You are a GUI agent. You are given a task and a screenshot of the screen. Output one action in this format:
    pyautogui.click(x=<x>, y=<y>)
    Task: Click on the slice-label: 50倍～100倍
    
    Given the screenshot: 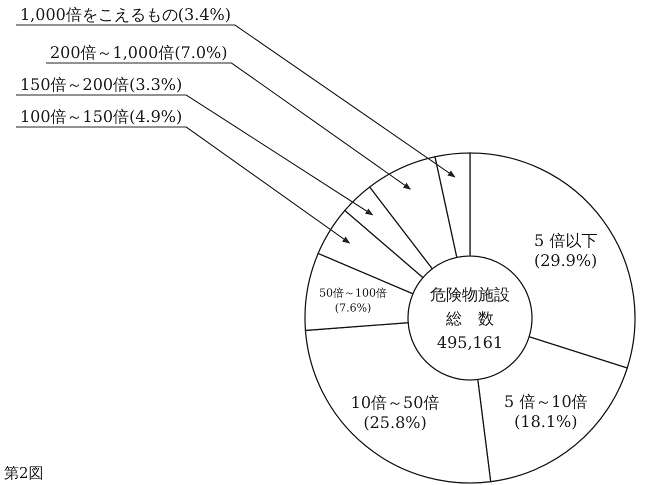 What is the action you would take?
    pyautogui.click(x=353, y=293)
    